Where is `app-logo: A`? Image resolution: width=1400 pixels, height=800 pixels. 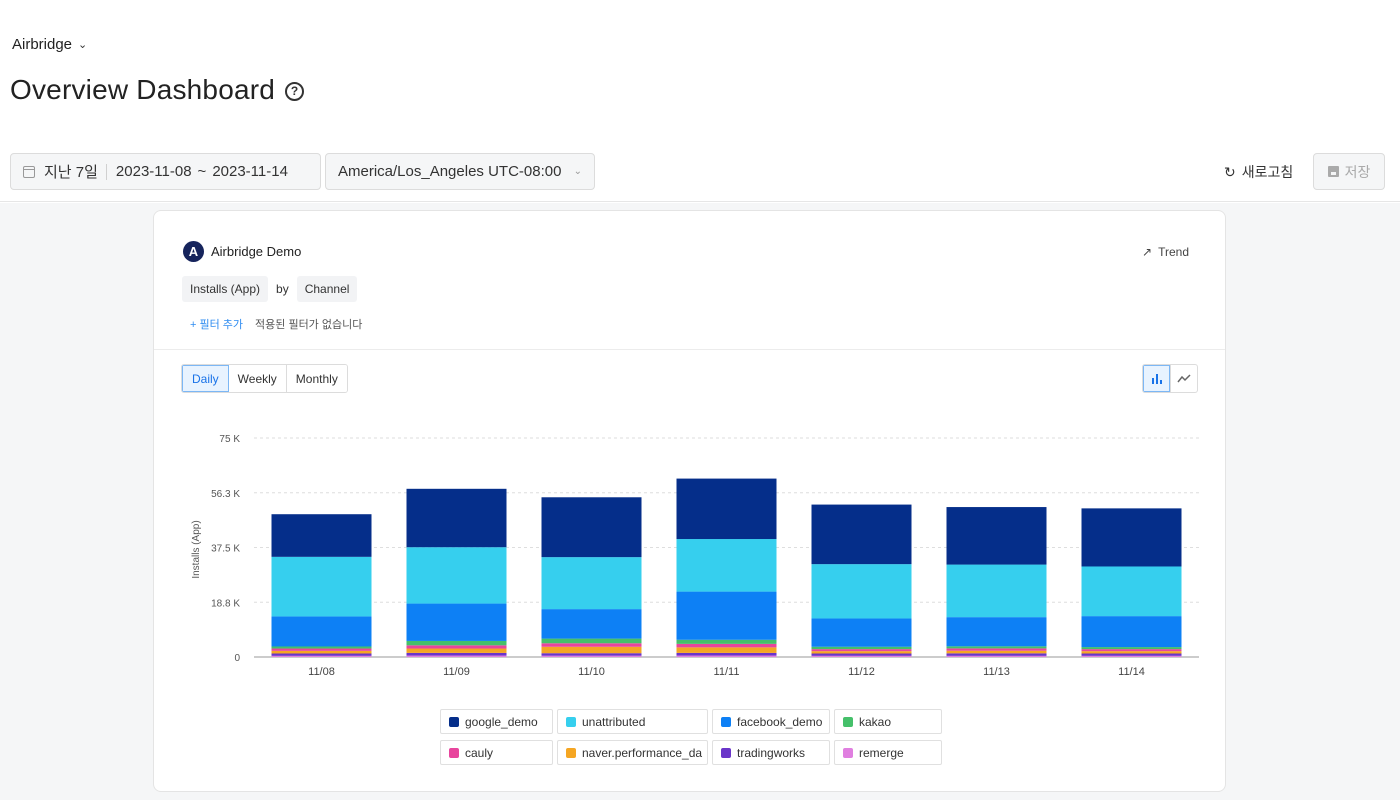 app-logo: A is located at coordinates (193, 251).